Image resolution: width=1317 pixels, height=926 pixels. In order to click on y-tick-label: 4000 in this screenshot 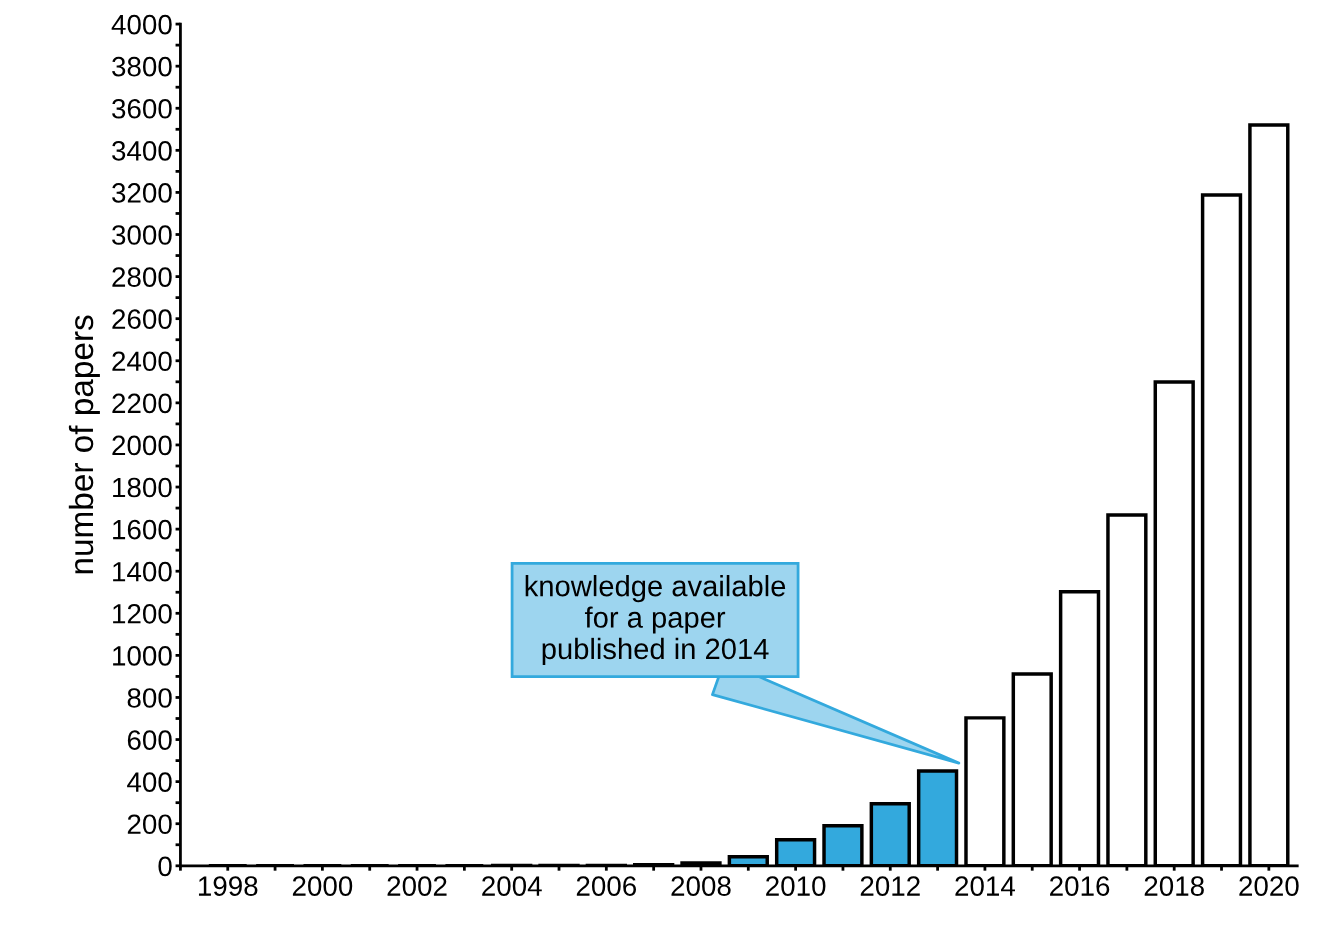, I will do `click(141, 24)`.